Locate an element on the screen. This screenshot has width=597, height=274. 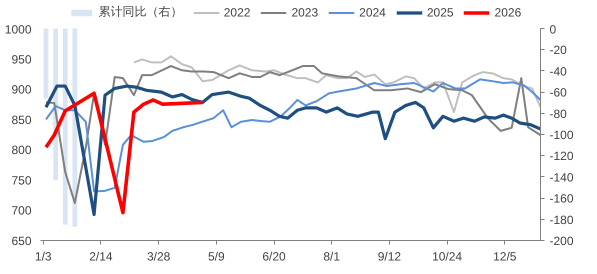
y-tick-label: 700 is located at coordinates (21, 211).